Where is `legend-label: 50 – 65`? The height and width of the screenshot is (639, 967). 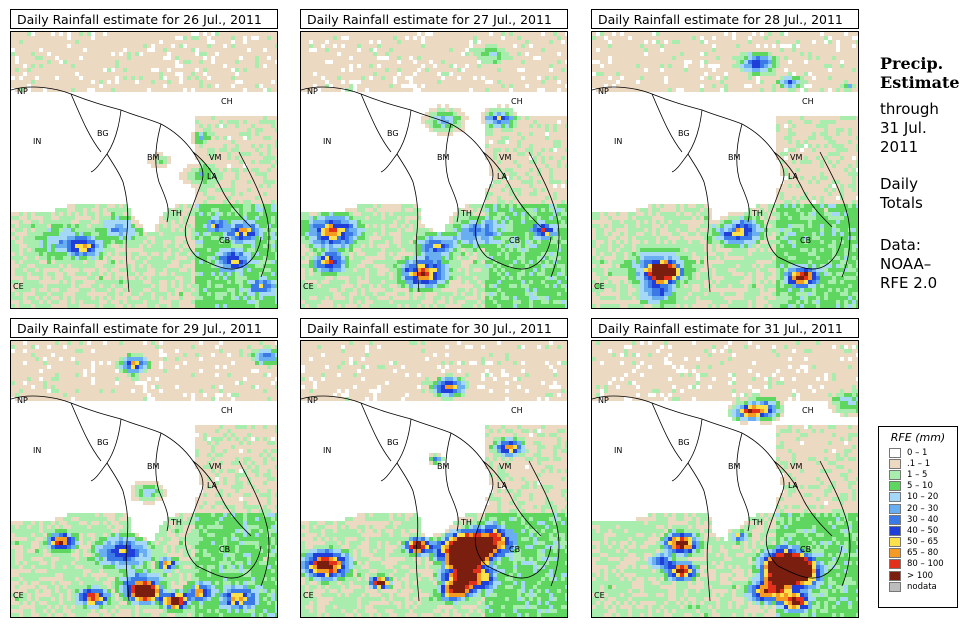 legend-label: 50 – 65 is located at coordinates (923, 542).